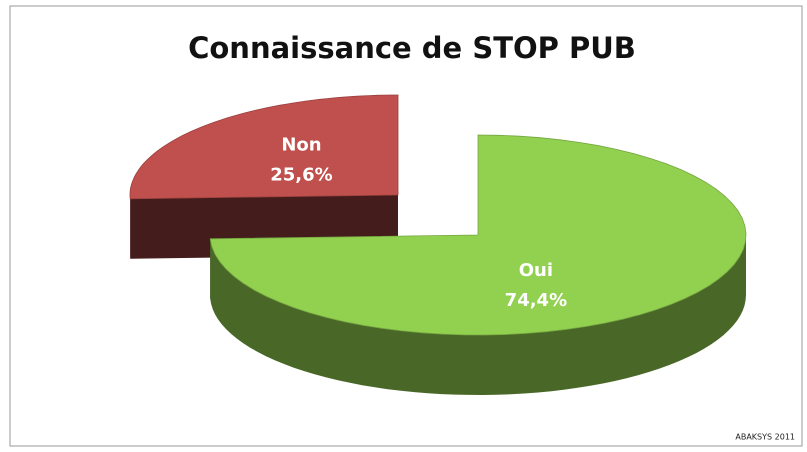 The width and height of the screenshot is (807, 452). What do you see at coordinates (412, 48) in the screenshot?
I see `chart-title: Connaissance de STOP PUB` at bounding box center [412, 48].